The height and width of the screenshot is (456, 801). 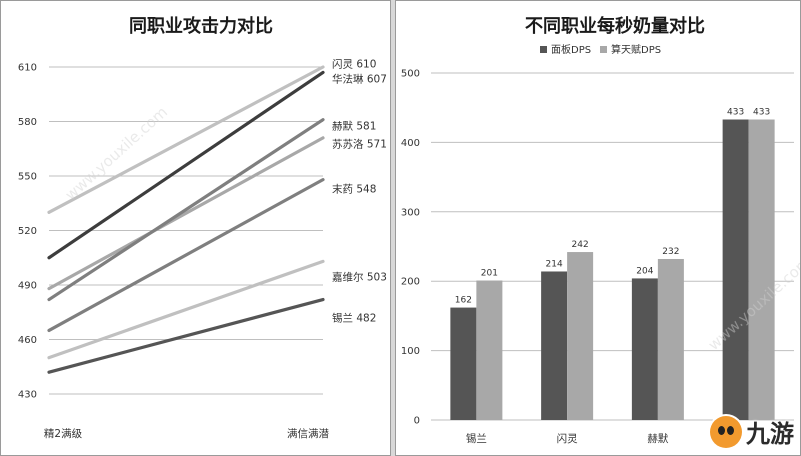 I want to click on y-tick-label: 200, so click(x=410, y=282).